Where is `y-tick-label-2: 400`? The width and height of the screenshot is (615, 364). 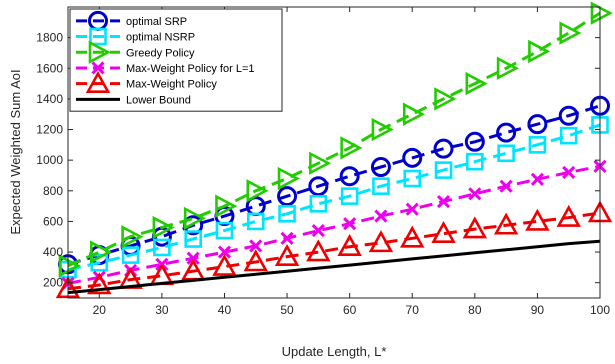
y-tick-label-2: 400 is located at coordinates (53, 252).